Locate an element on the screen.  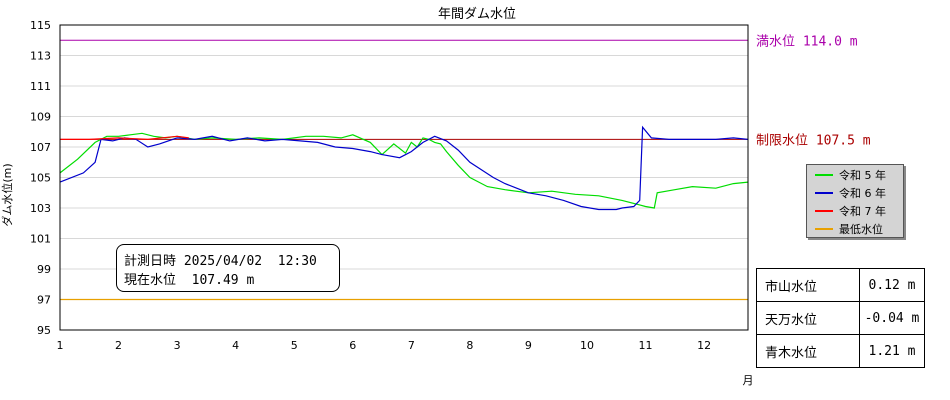
y-tick-label: 113 is located at coordinates (40, 56).